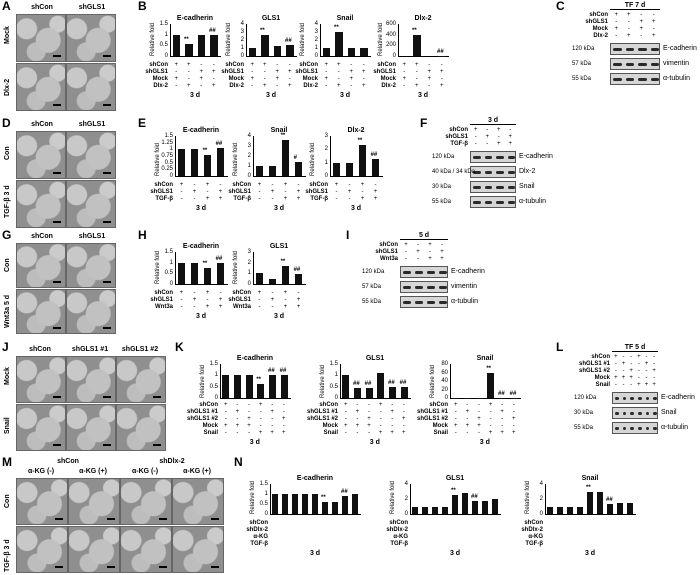 The width and height of the screenshot is (700, 575). What do you see at coordinates (319, 199) in the screenshot?
I see `condition-label: TGF-β` at bounding box center [319, 199].